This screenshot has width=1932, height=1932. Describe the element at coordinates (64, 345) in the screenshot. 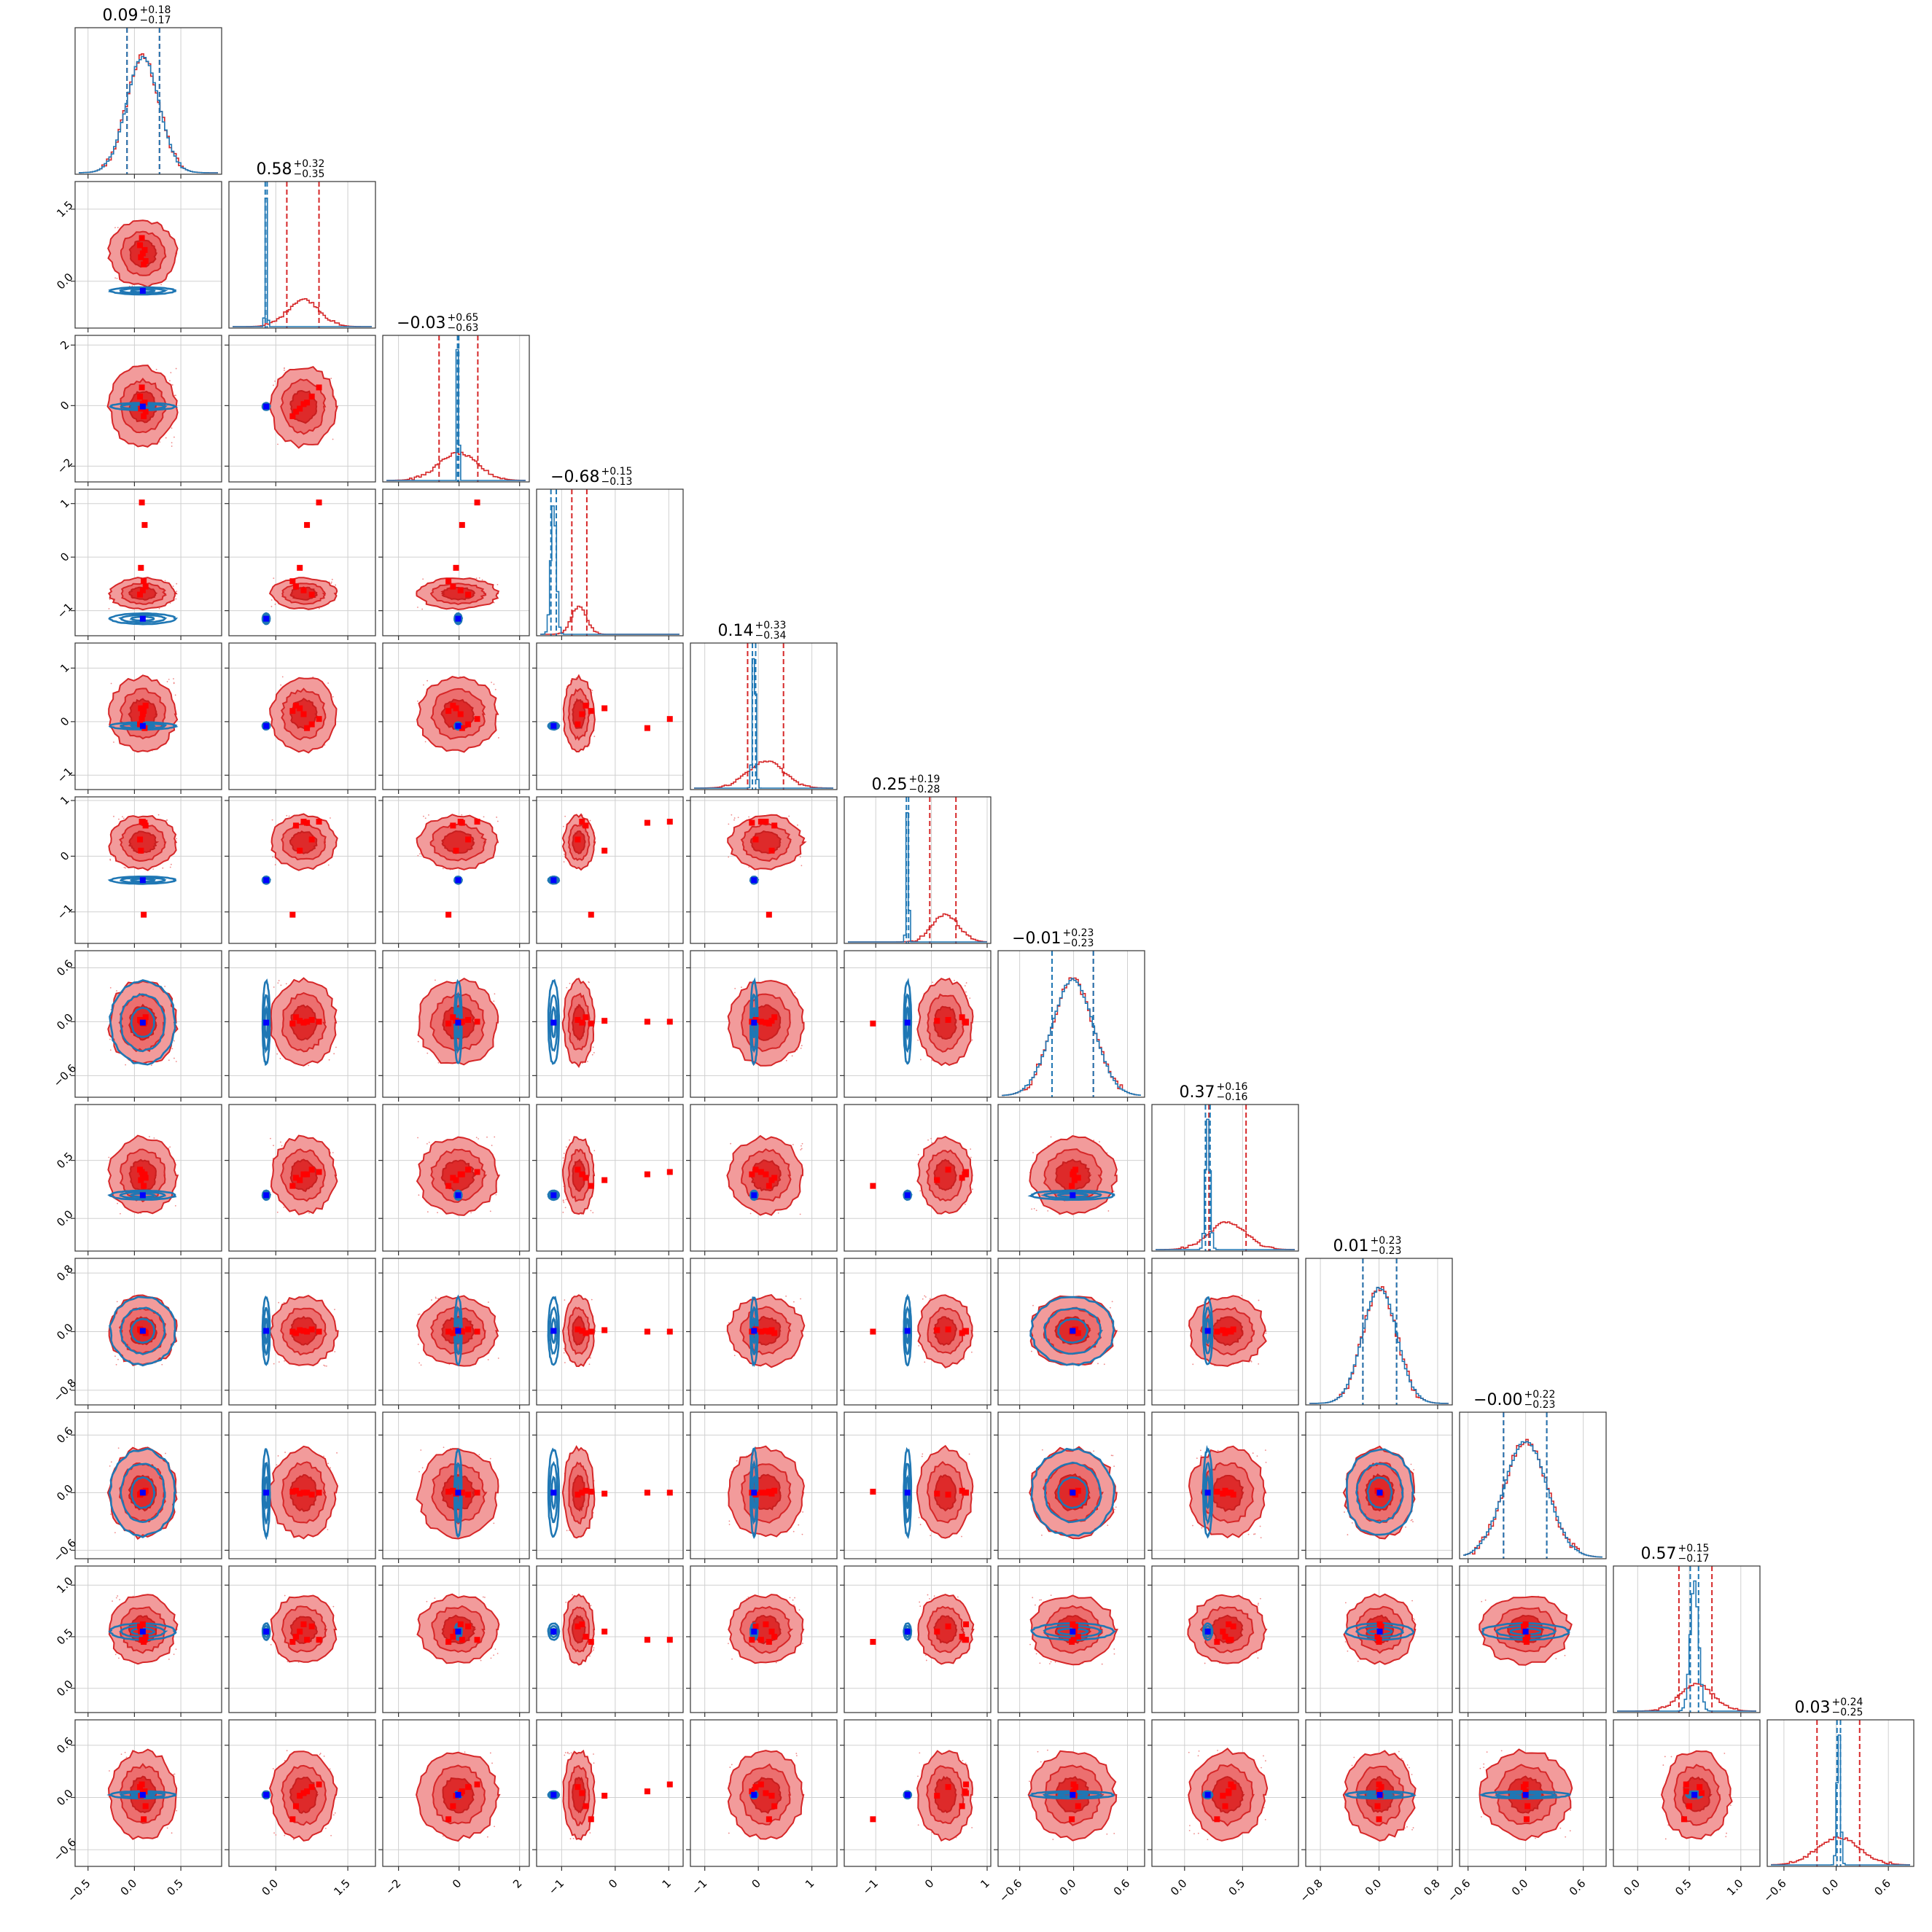

I see `y-tick-label: 2` at that location.